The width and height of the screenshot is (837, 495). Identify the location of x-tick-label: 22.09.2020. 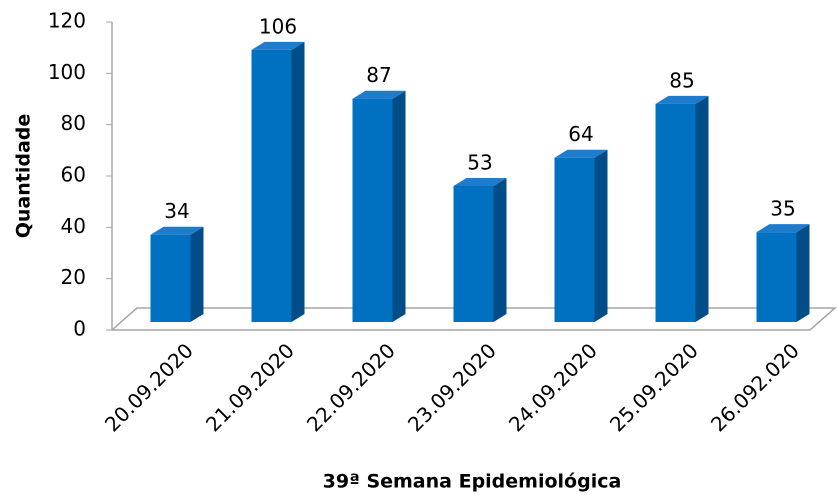
(351, 387).